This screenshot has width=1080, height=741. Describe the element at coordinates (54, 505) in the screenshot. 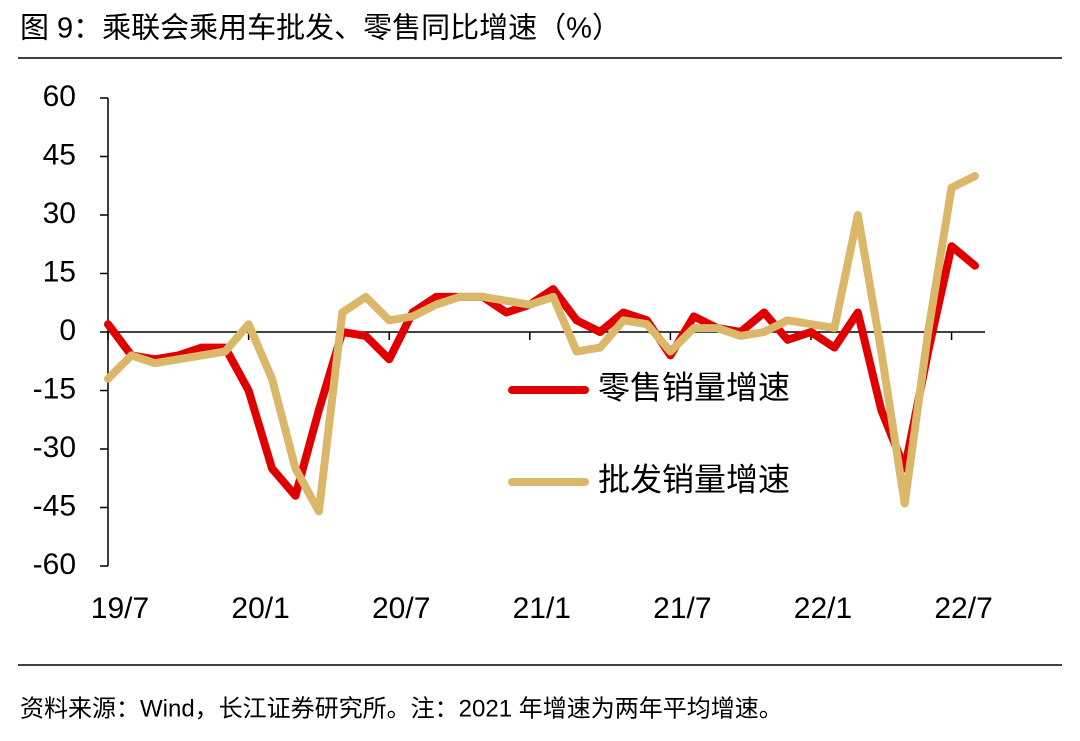

I see `y-tick-label: -45` at that location.